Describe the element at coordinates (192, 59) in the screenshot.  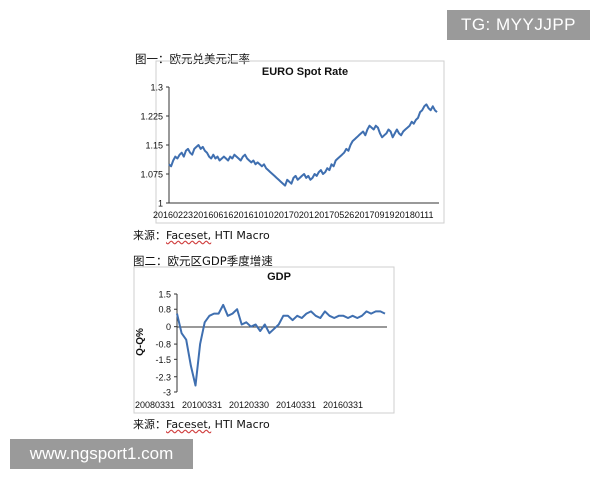
I see `figure1-caption: 图一：欧元兑美元汇率` at that location.